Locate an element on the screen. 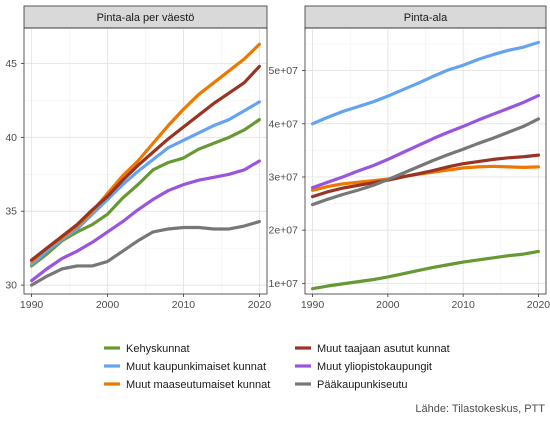 This screenshot has width=550, height=423. legend-item-muut-yliopistokaupungit: Muut yliopistokaupungit is located at coordinates (363, 367).